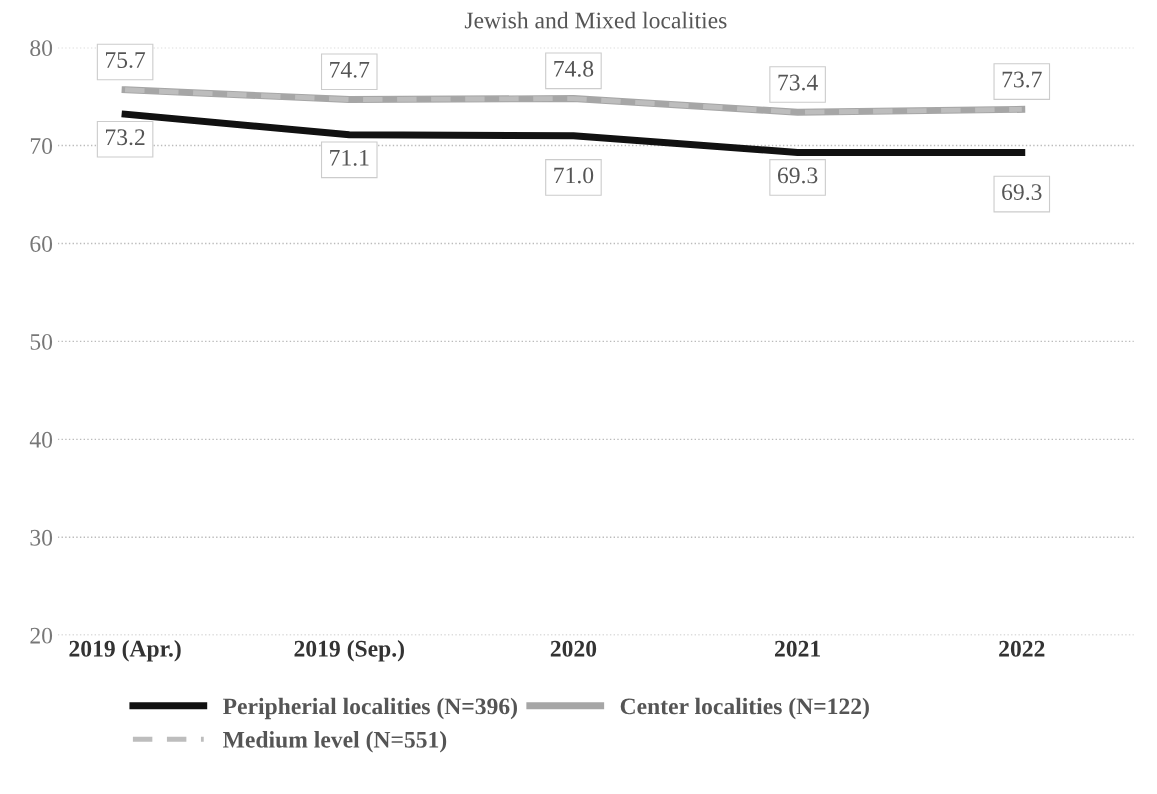 Image resolution: width=1157 pixels, height=794 pixels. Describe the element at coordinates (1022, 79) in the screenshot. I see `data-label: 73.7` at that location.